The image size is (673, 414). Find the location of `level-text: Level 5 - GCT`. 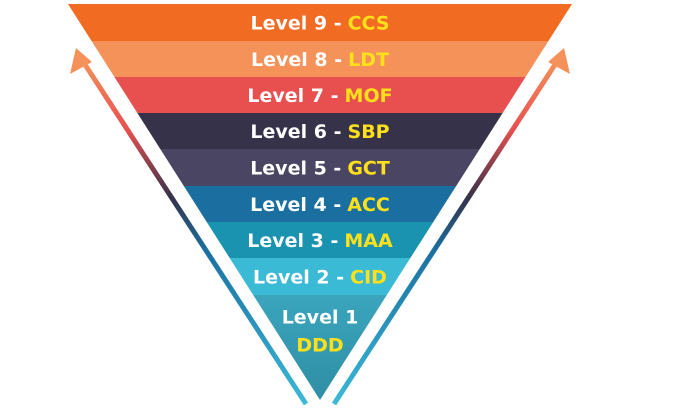

level-text: Level 5 - GCT is located at coordinates (320, 168).